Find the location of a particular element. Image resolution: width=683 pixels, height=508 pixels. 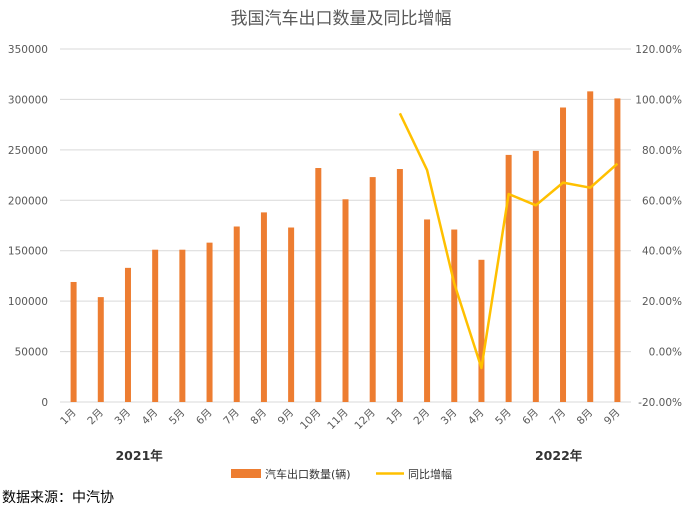

legend: 汽车出口数量(辆) 同比增幅 is located at coordinates (341, 474).